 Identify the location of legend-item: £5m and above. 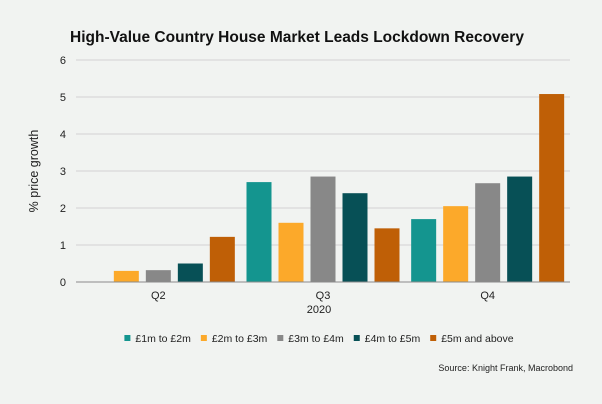
(472, 339).